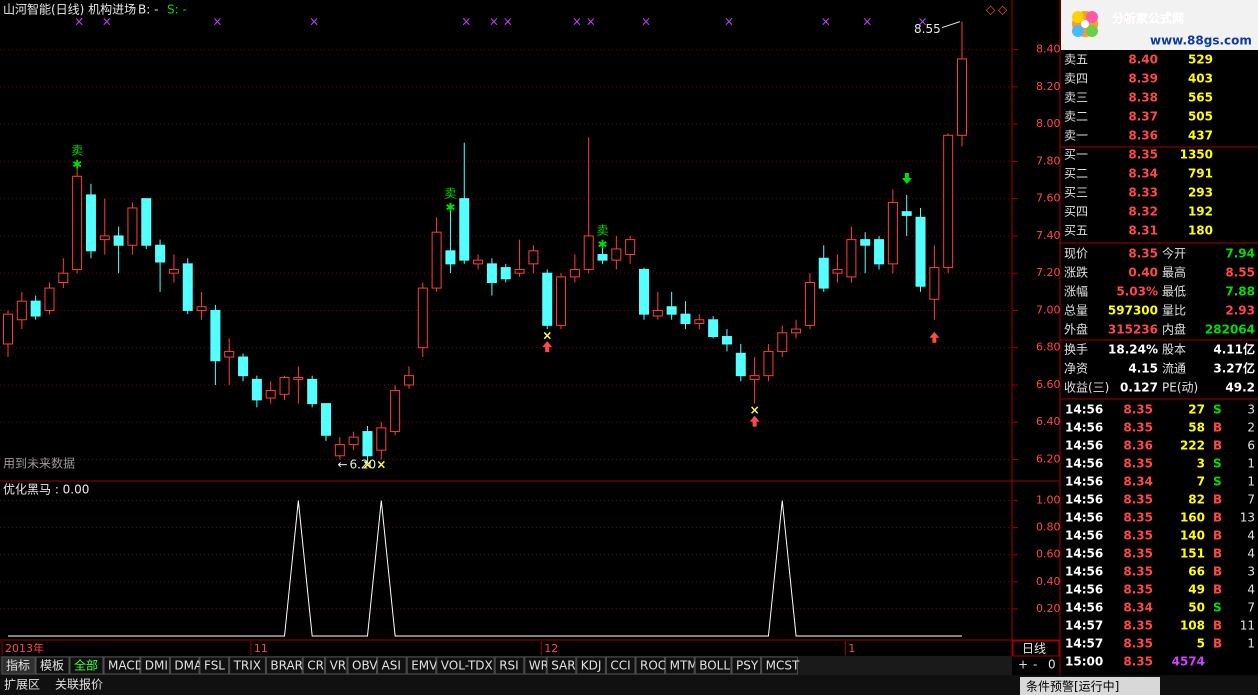 The image size is (1258, 695). What do you see at coordinates (79, 684) in the screenshot?
I see `tab-label: 关联报价` at bounding box center [79, 684].